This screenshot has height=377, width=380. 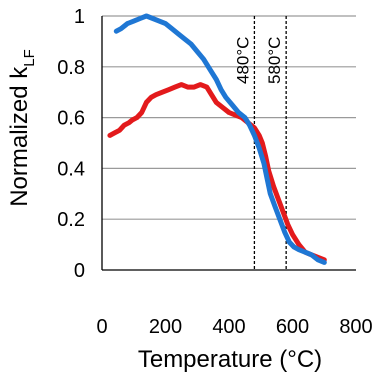 What do you see at coordinates (71, 119) in the screenshot?
I see `y-tick-label: 0.6` at bounding box center [71, 119].